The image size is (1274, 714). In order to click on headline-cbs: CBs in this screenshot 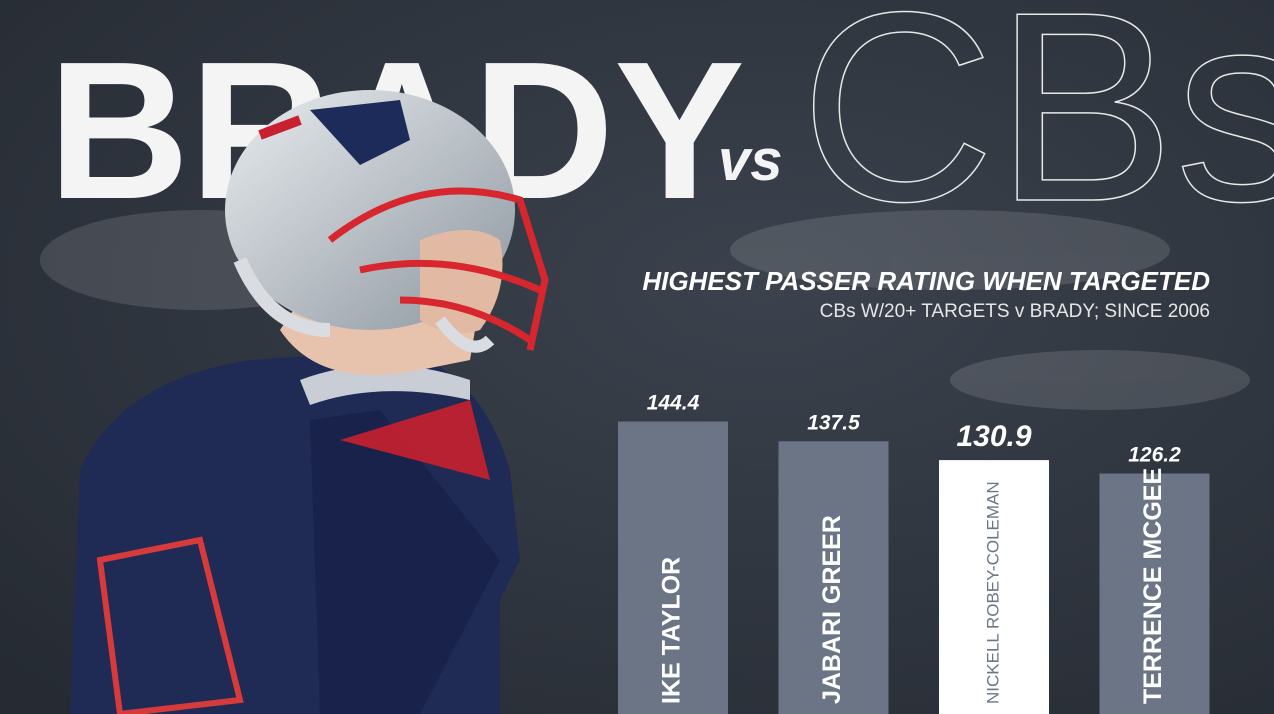, I will do `click(1037, 129)`.